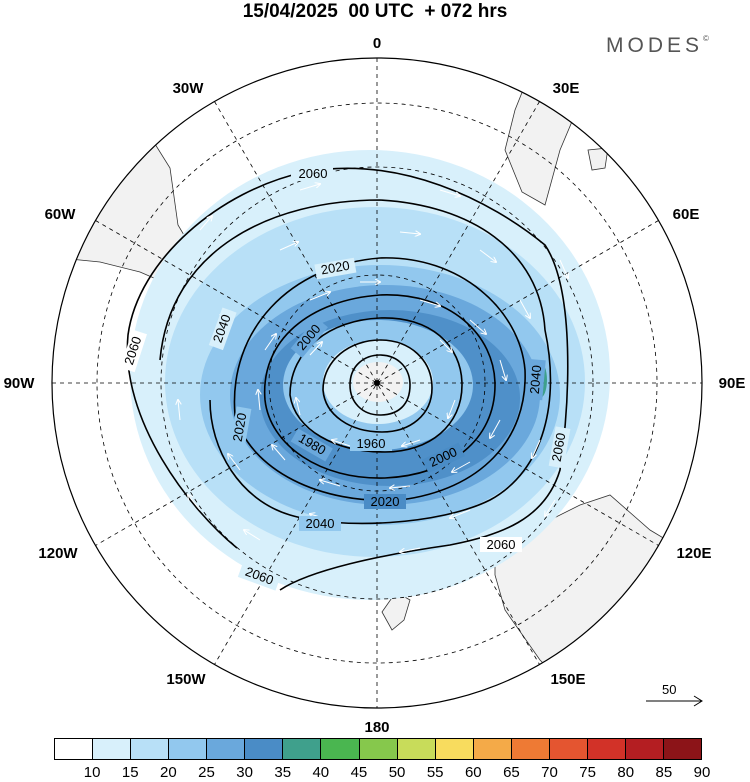 Image resolution: width=750 pixels, height=782 pixels. I want to click on lon-label-150w: 150W, so click(186, 679).